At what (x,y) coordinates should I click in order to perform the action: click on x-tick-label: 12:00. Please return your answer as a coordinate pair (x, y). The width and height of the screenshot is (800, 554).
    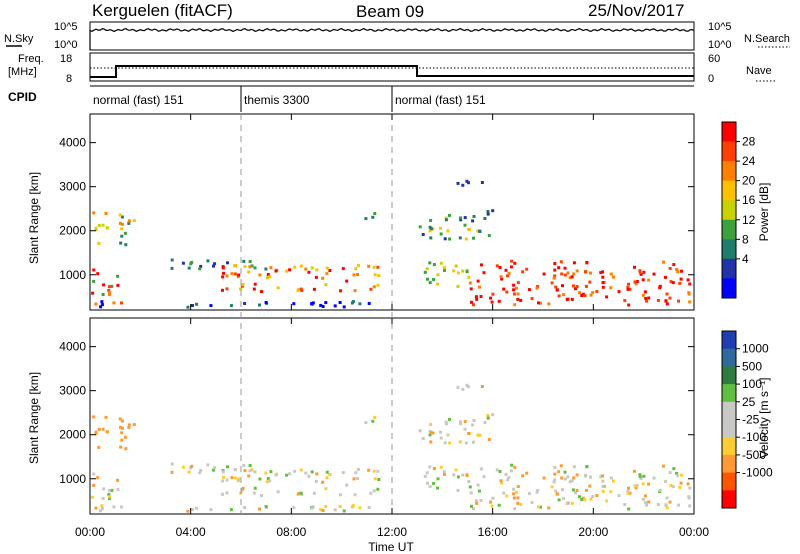
    Looking at the image, I should click on (392, 532).